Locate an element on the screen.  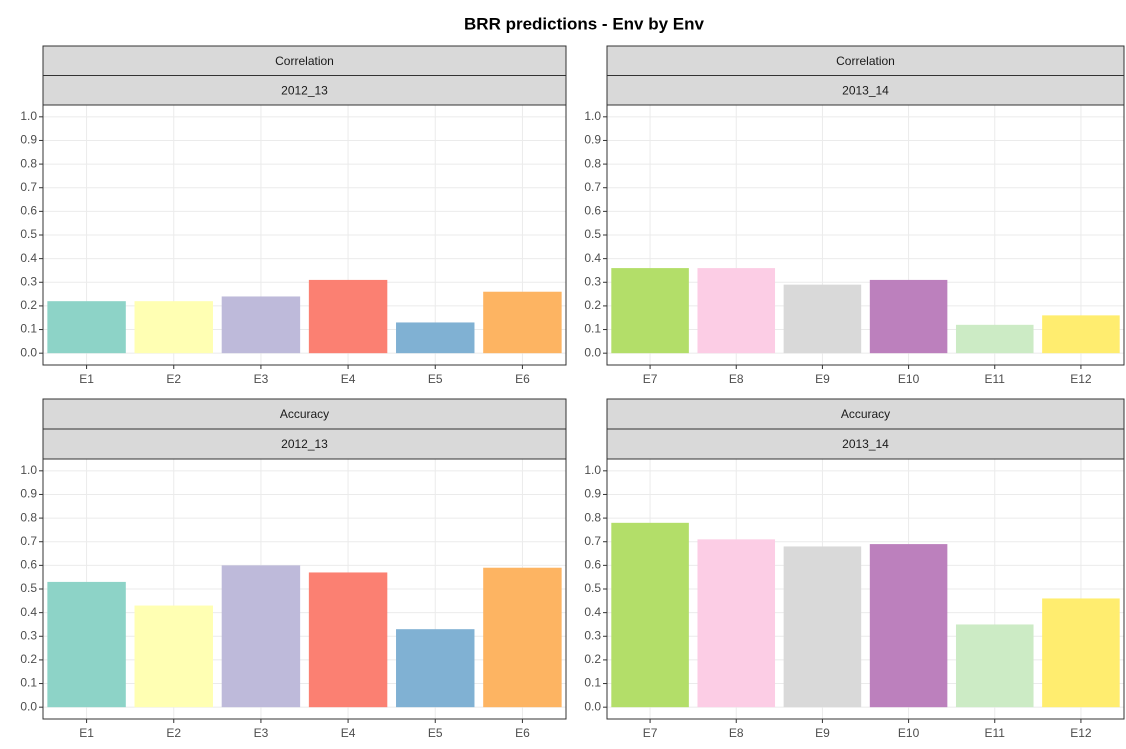
strip-label: Correlation is located at coordinates (865, 61).